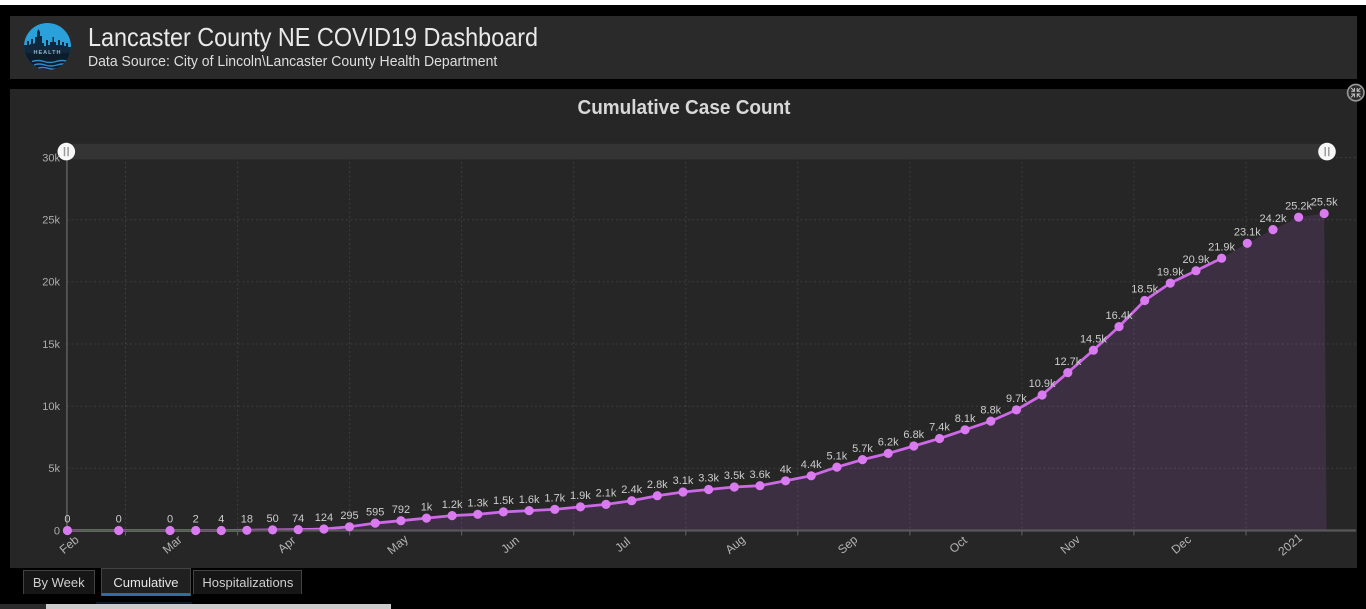 This screenshot has width=1366, height=609. I want to click on svg-text: 3.3k, so click(708, 479).